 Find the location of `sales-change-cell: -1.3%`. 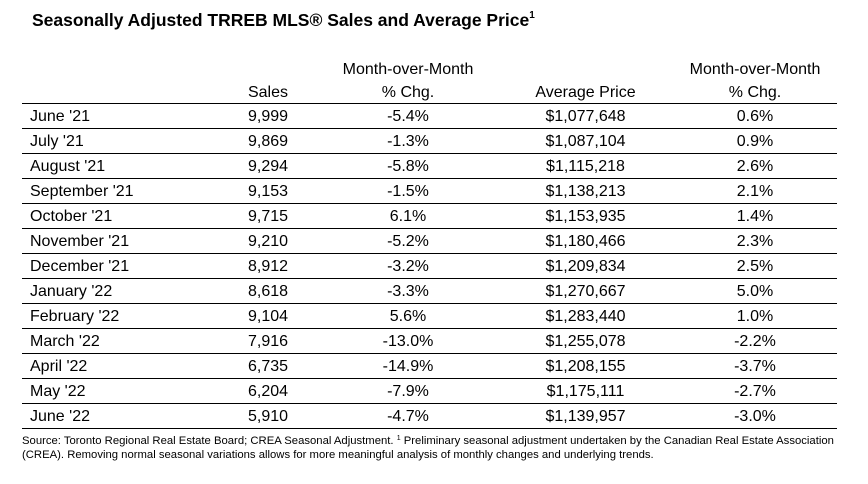

sales-change-cell: -1.3% is located at coordinates (408, 141).